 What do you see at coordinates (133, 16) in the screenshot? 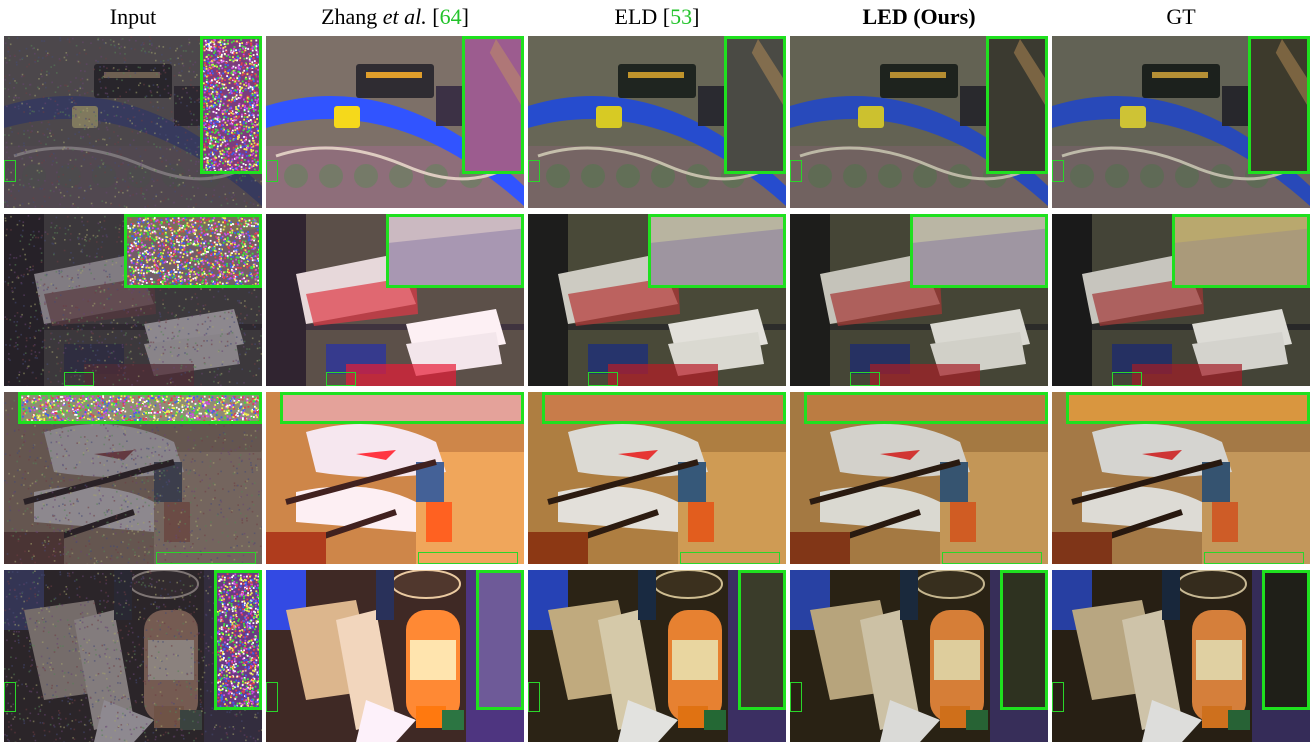
I see `header-input: Input` at bounding box center [133, 16].